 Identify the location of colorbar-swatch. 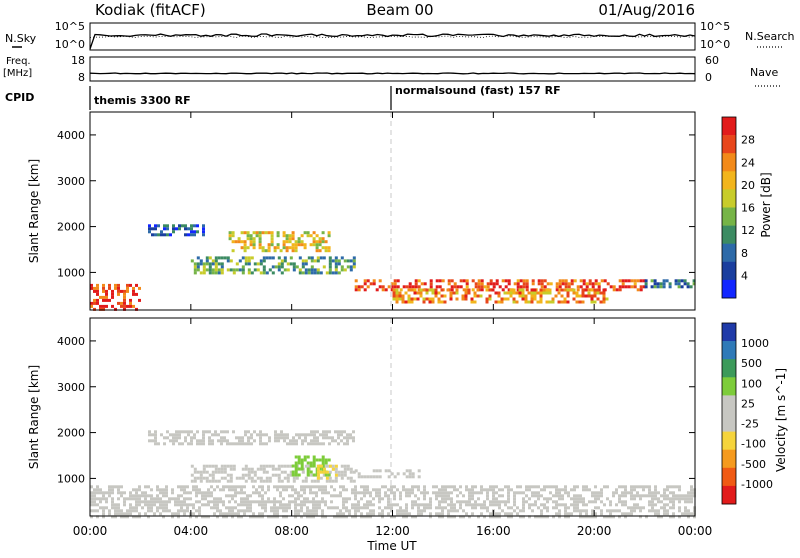
(729, 422).